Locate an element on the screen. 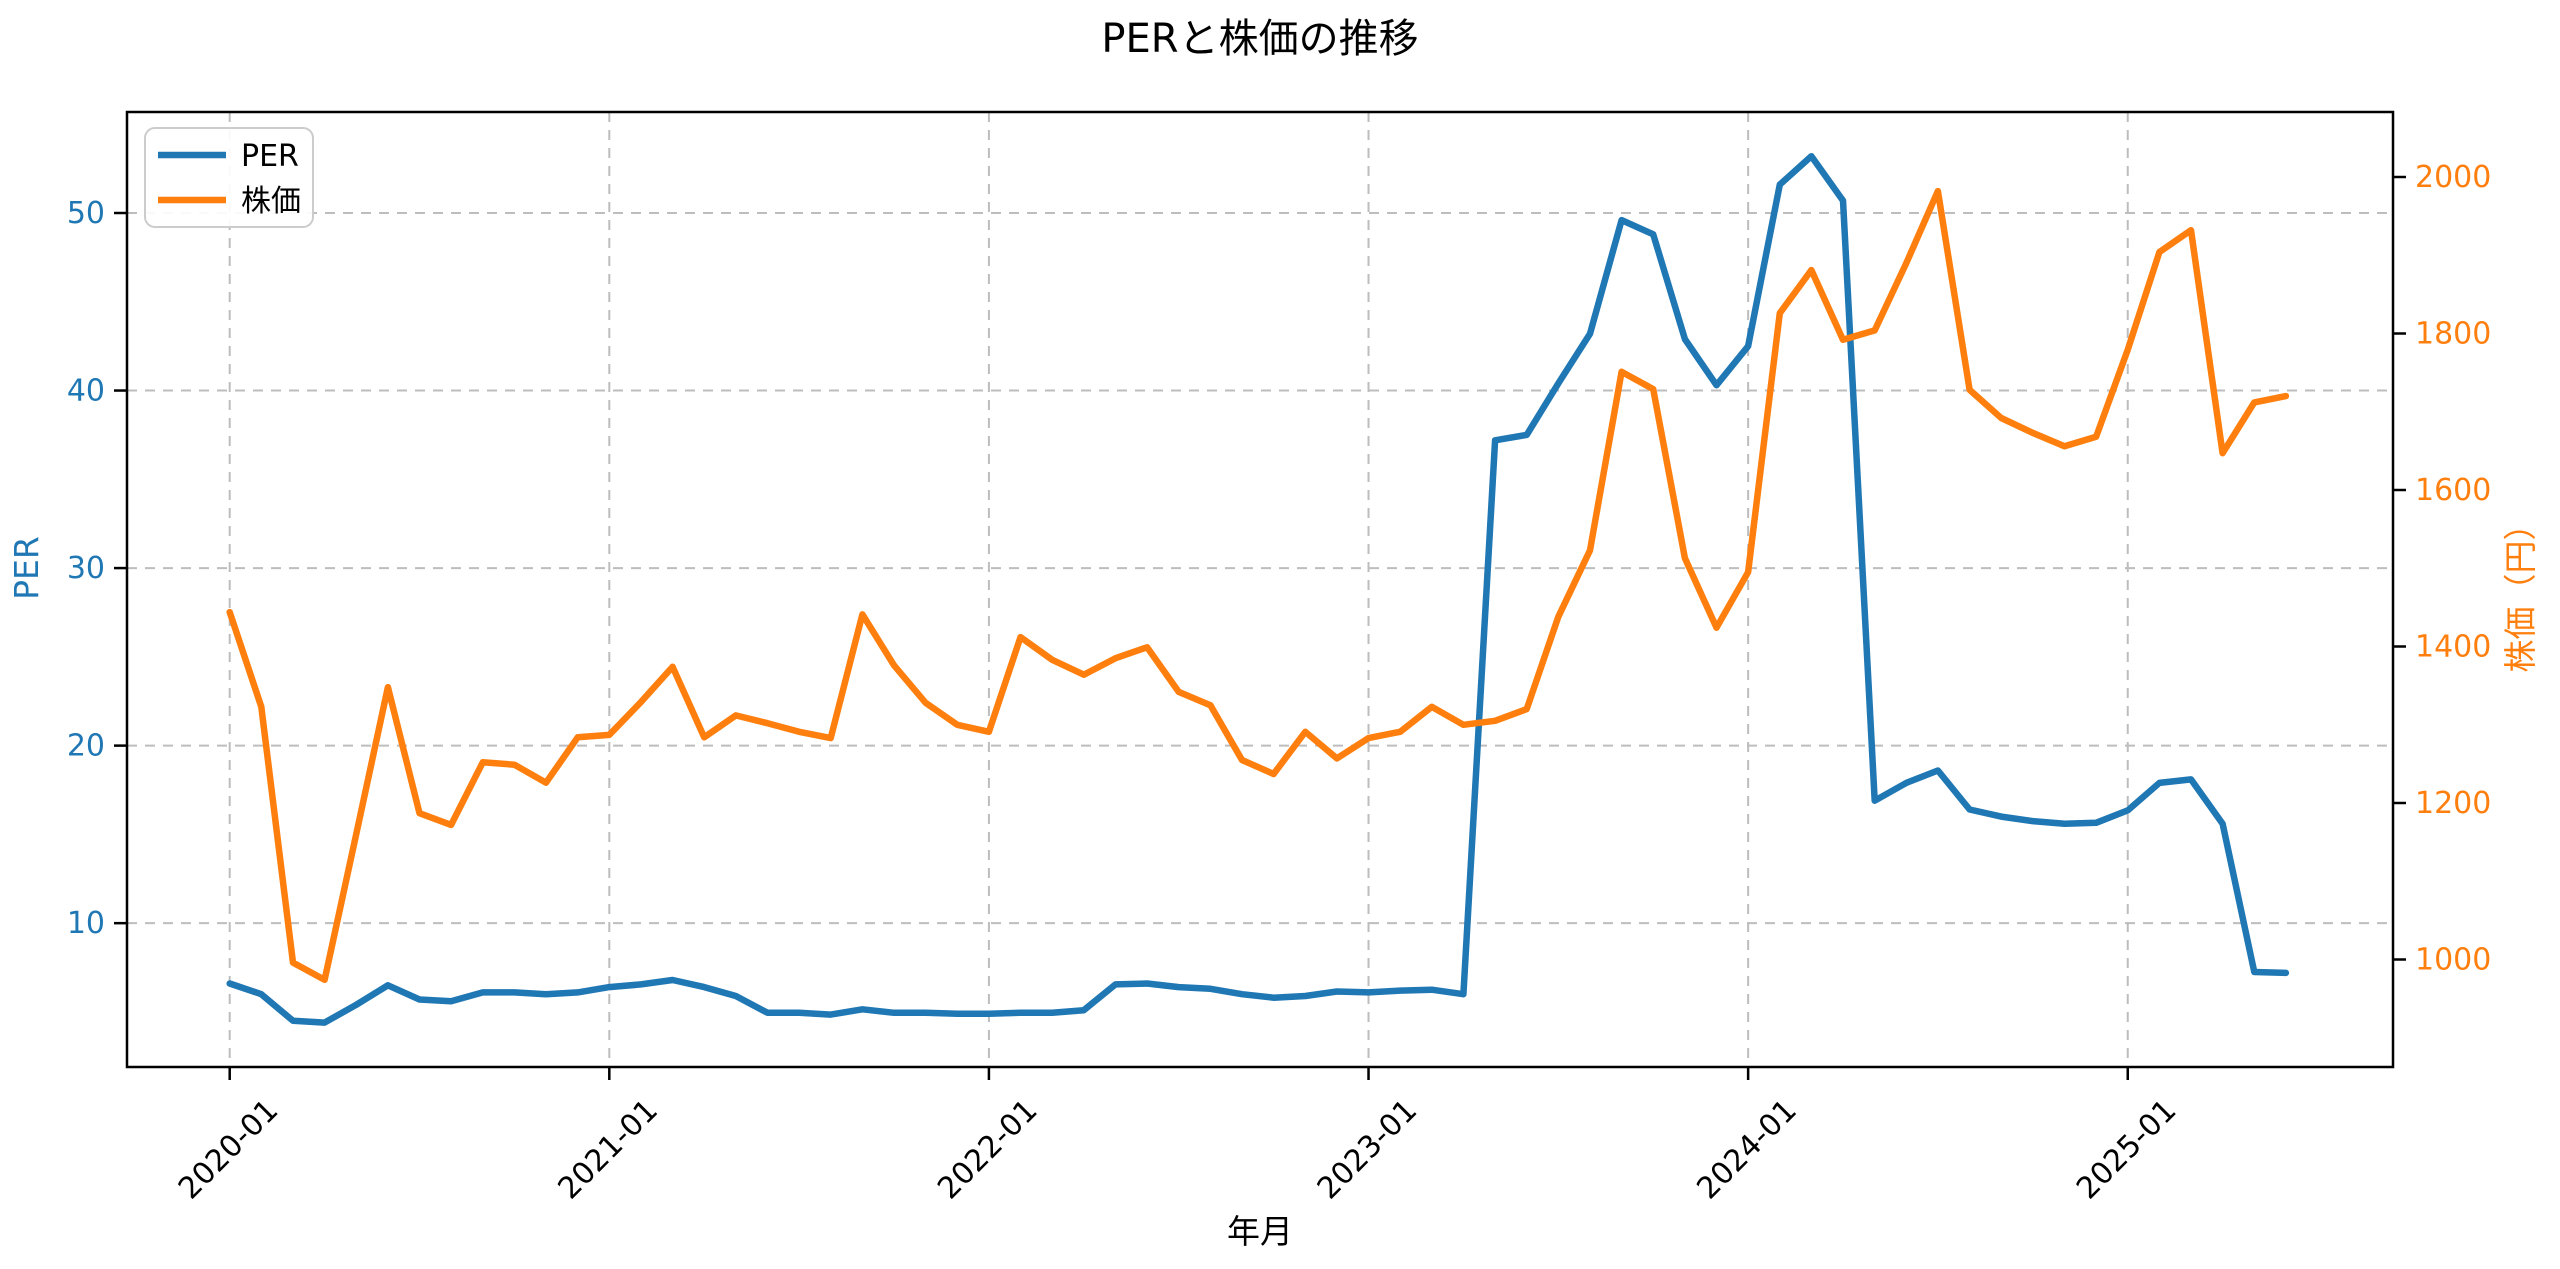  right-axis-label: 株価（円） is located at coordinates (2520, 590).